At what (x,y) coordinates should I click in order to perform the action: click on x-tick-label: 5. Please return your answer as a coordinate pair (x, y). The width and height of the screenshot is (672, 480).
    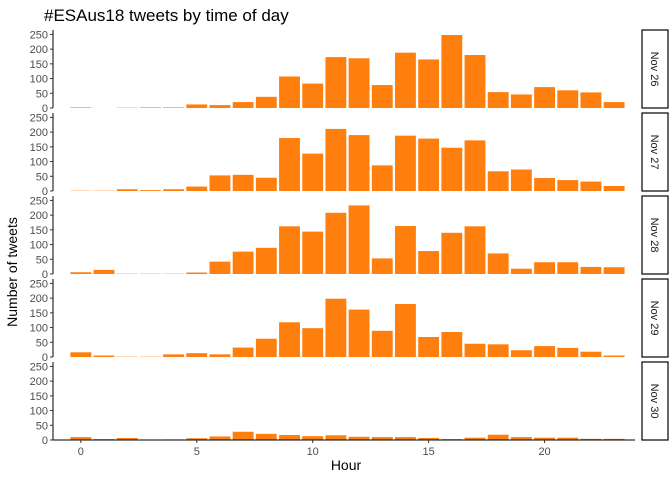
    Looking at the image, I should click on (197, 452).